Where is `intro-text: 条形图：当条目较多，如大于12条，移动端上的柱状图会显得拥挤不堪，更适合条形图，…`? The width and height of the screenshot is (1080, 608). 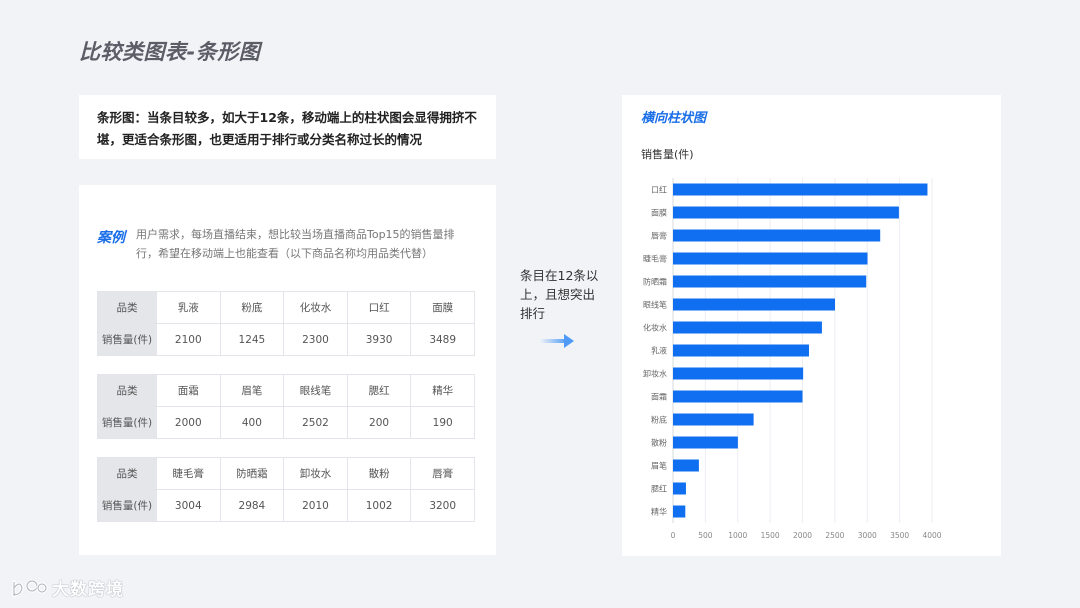
intro-text: 条形图：当条目较多，如大于12条，移动端上的柱状图会显得拥挤不堪，更适合条形图，… is located at coordinates (287, 128).